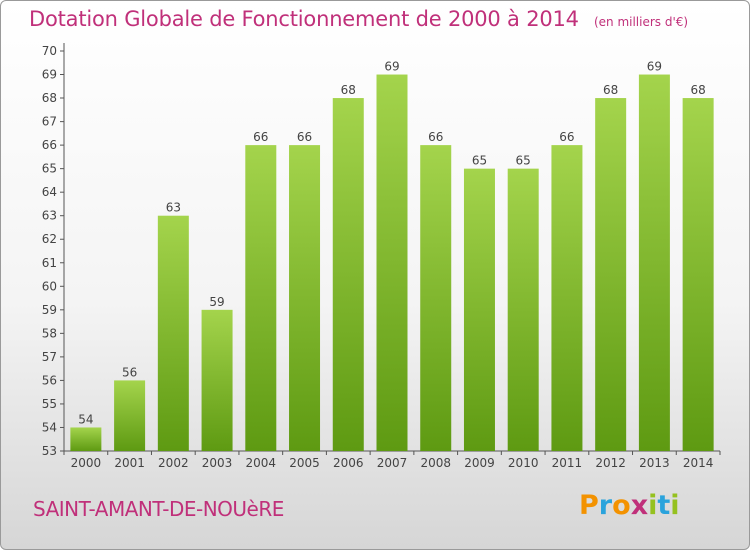 The image size is (750, 550). What do you see at coordinates (173, 463) in the screenshot?
I see `x-tick-label: 2002` at bounding box center [173, 463].